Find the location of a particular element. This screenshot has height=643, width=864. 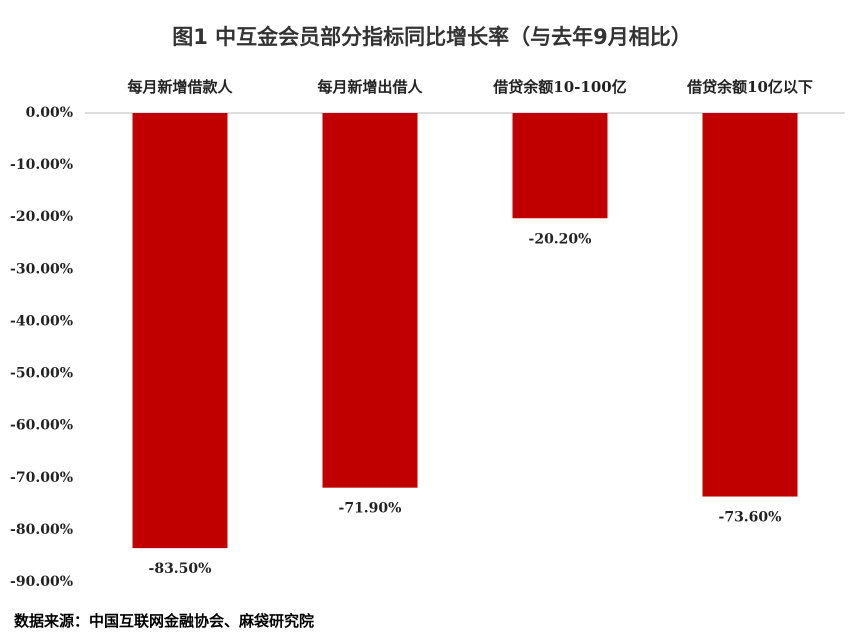

source-note: 数据来源：中国互联网金融协会、麻袋研究院 is located at coordinates (164, 621).